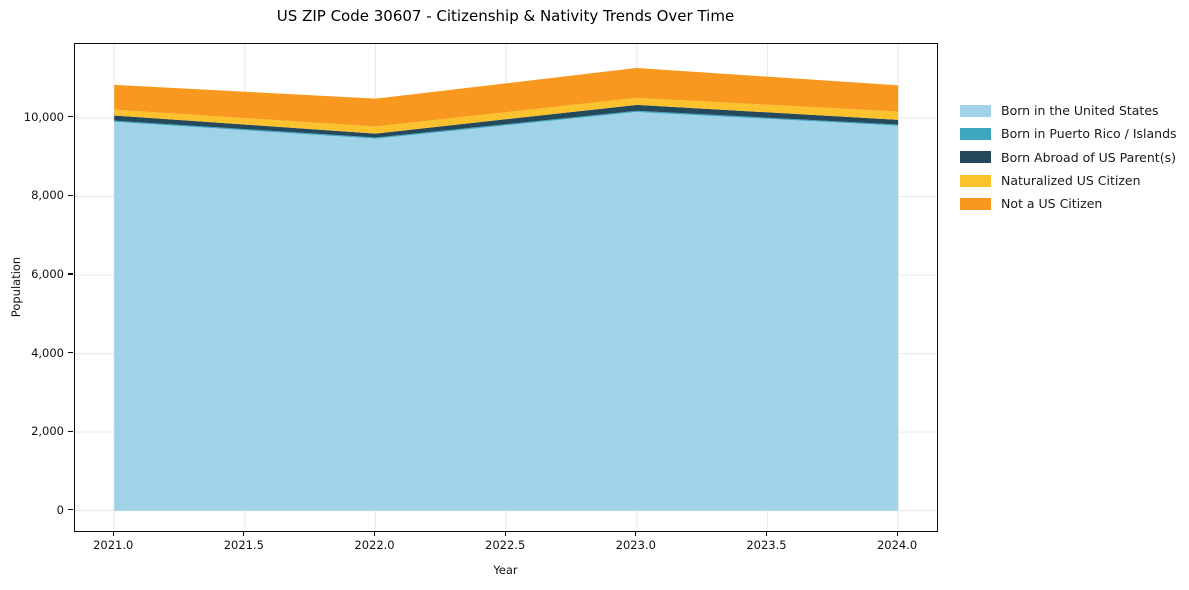  What do you see at coordinates (374, 545) in the screenshot?
I see `x-tick-label: 2022.0` at bounding box center [374, 545].